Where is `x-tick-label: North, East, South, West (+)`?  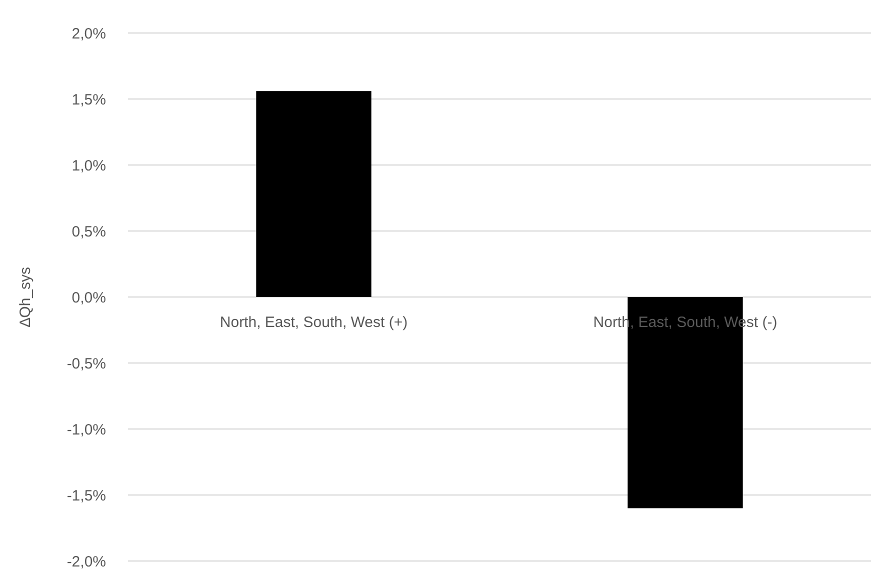
x-tick-label: North, East, South, West (+) is located at coordinates (314, 322).